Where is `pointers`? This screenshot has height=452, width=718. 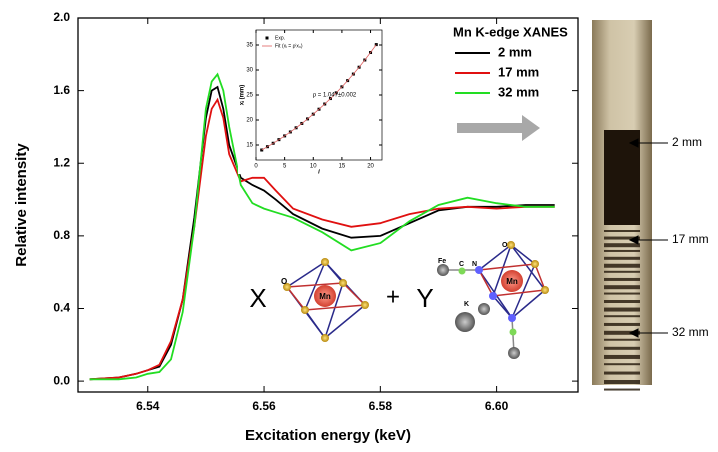 pointers is located at coordinates (648, 238).